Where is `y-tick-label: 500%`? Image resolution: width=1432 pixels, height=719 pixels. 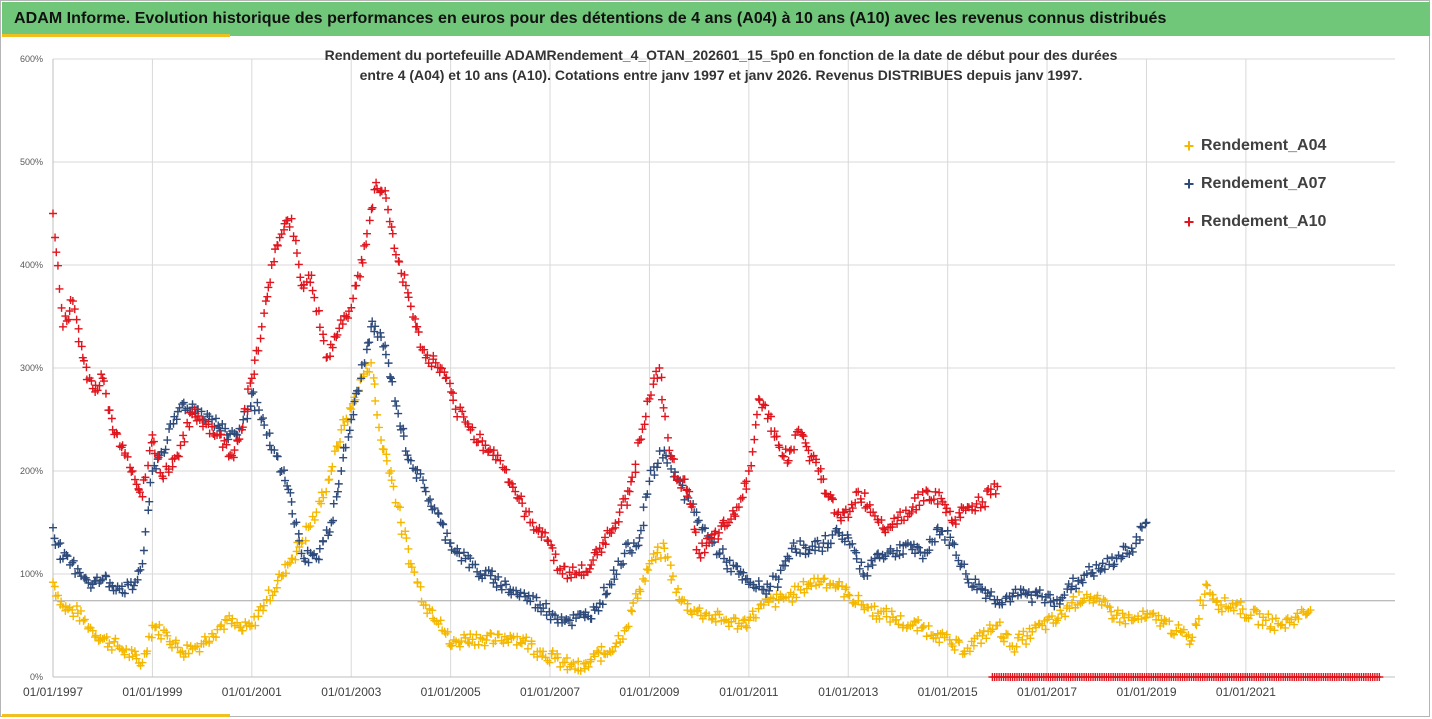 y-tick-label: 500% is located at coordinates (31, 162).